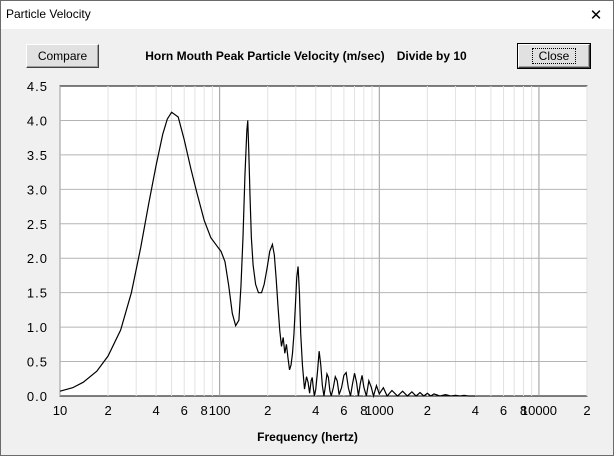 Image resolution: width=614 pixels, height=456 pixels. I want to click on close-button: Close, so click(554, 56).